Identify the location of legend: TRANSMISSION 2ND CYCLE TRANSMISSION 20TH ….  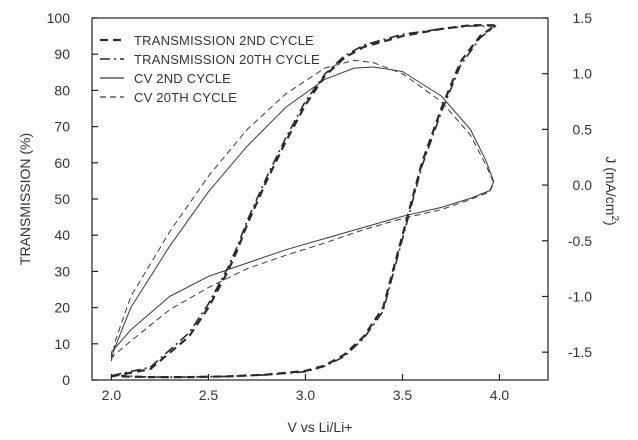
(210, 69).